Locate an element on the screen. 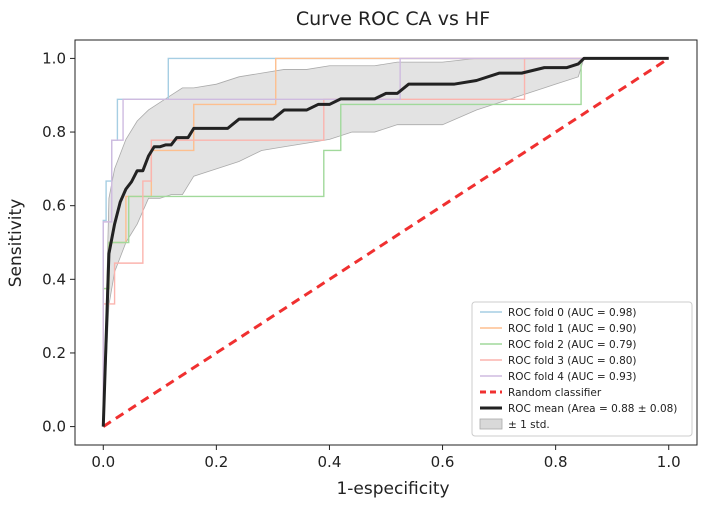 The image size is (707, 505). legend-swatch is located at coordinates (491, 424).